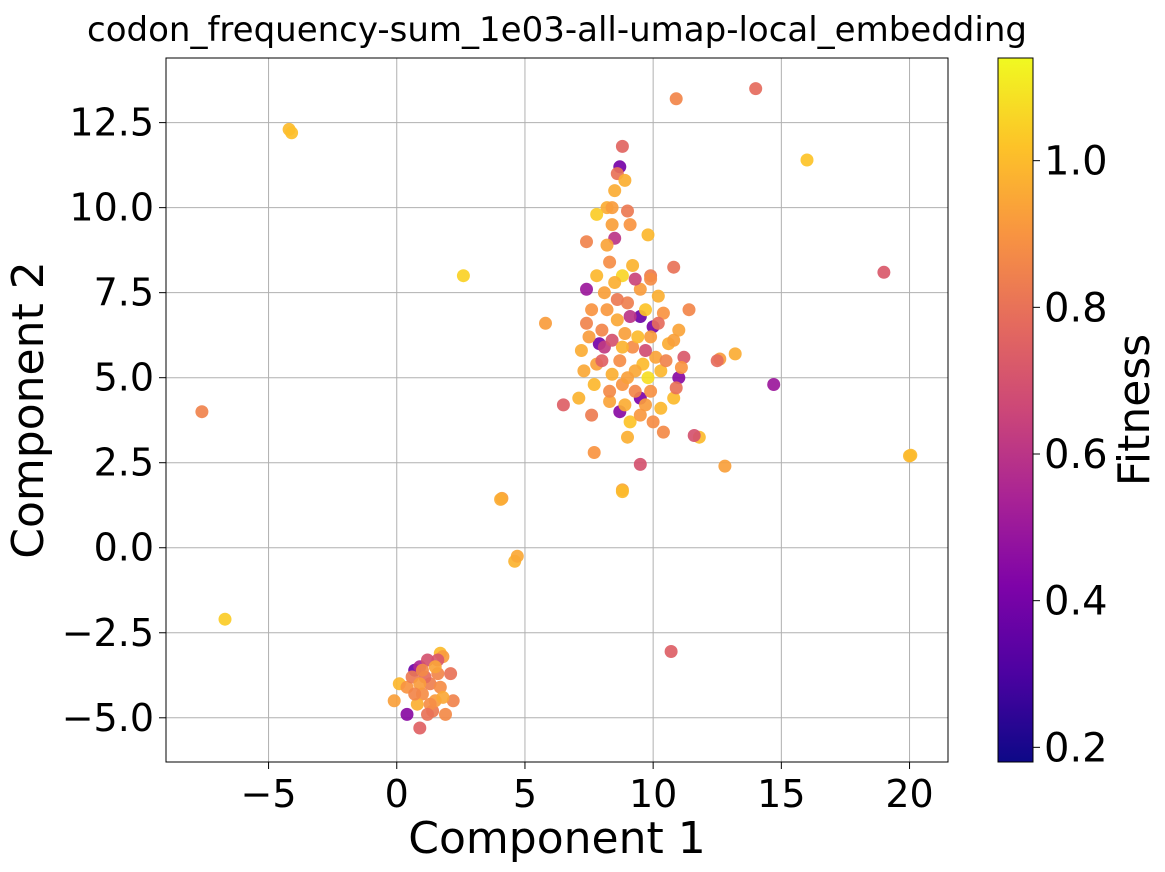 This screenshot has height=872, width=1165. What do you see at coordinates (124, 463) in the screenshot?
I see `y-tick-label: 2.5` at bounding box center [124, 463].